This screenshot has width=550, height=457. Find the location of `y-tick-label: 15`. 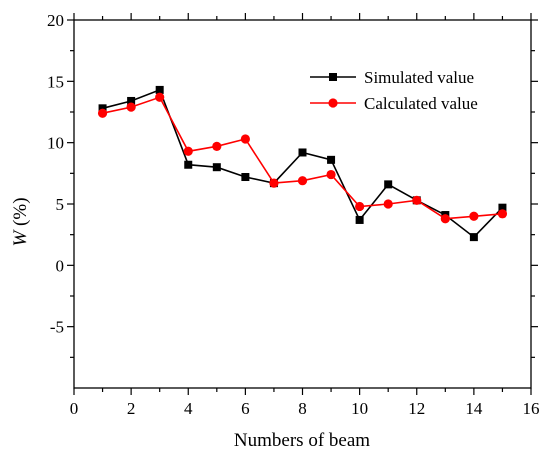

y-tick-label: 15 is located at coordinates (55, 81).